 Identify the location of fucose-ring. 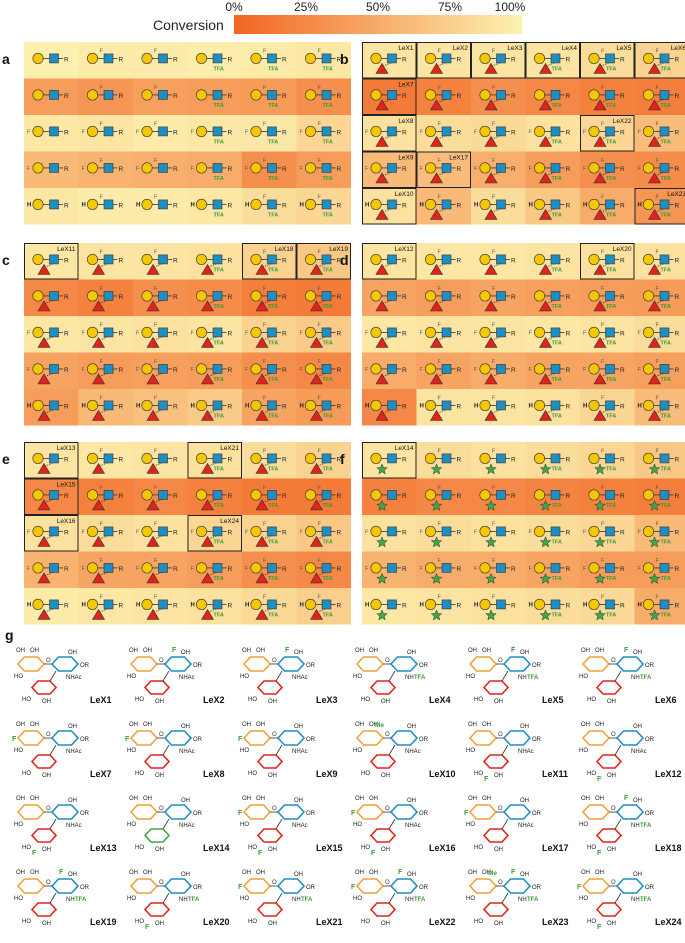
(383, 761).